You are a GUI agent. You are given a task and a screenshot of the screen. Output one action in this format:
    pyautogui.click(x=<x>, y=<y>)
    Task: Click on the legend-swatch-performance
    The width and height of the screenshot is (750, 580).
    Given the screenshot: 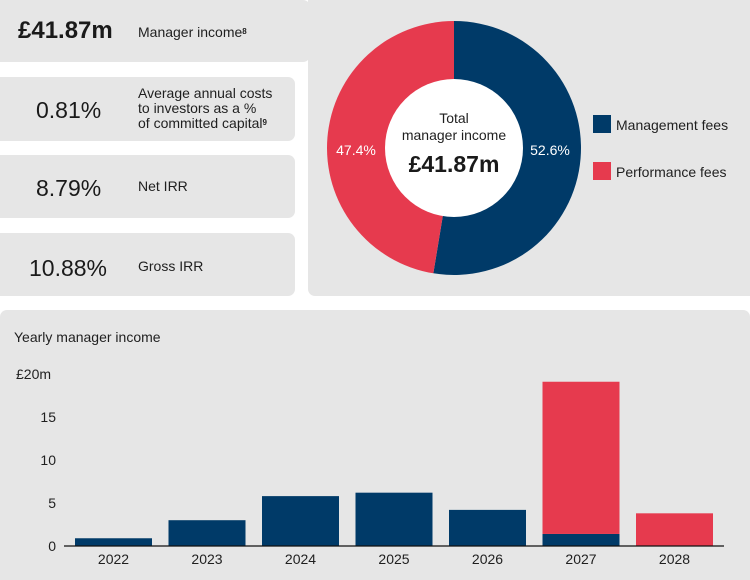 What is the action you would take?
    pyautogui.click(x=602, y=171)
    